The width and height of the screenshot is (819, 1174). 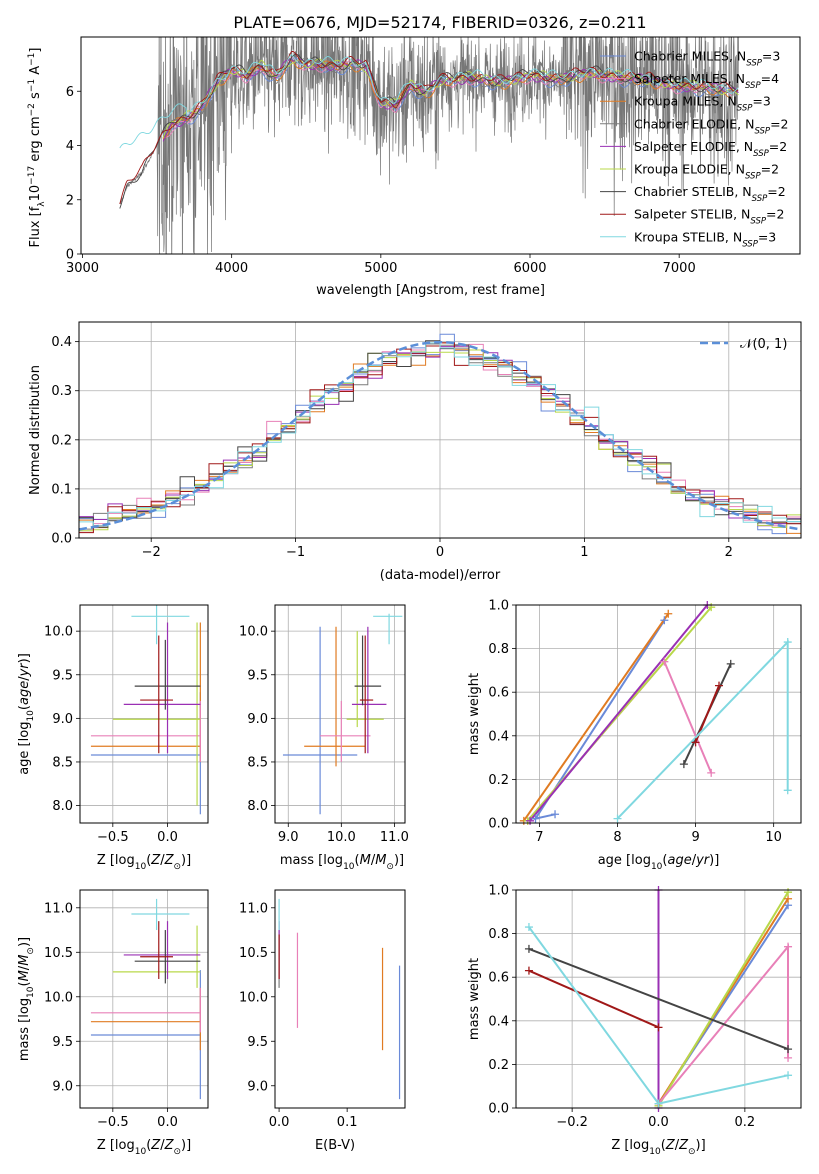 I want to click on plot-area-mass_weight_vs_Z, so click(x=658, y=999).